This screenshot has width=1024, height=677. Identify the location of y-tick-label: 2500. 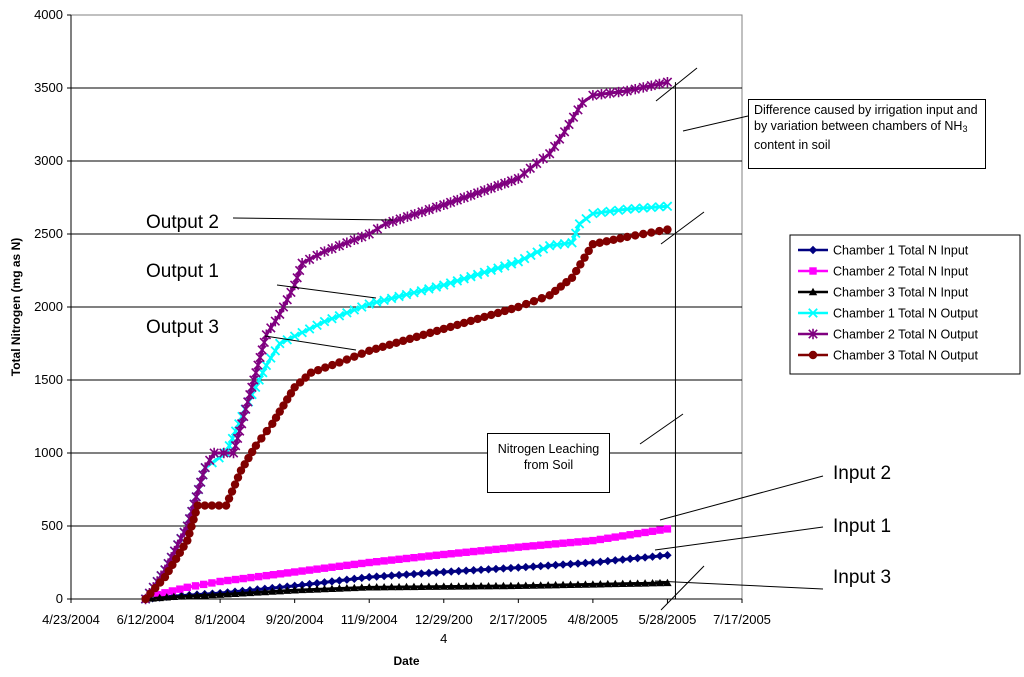
(48, 233).